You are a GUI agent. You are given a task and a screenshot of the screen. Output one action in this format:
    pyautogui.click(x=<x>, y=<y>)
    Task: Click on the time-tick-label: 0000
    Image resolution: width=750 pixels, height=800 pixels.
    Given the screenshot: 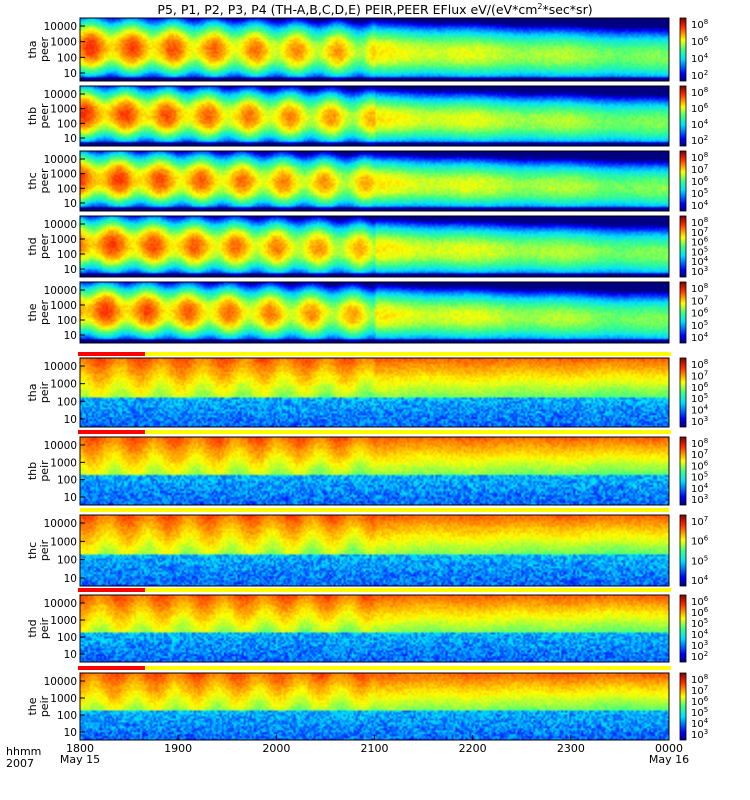 What is the action you would take?
    pyautogui.click(x=669, y=748)
    